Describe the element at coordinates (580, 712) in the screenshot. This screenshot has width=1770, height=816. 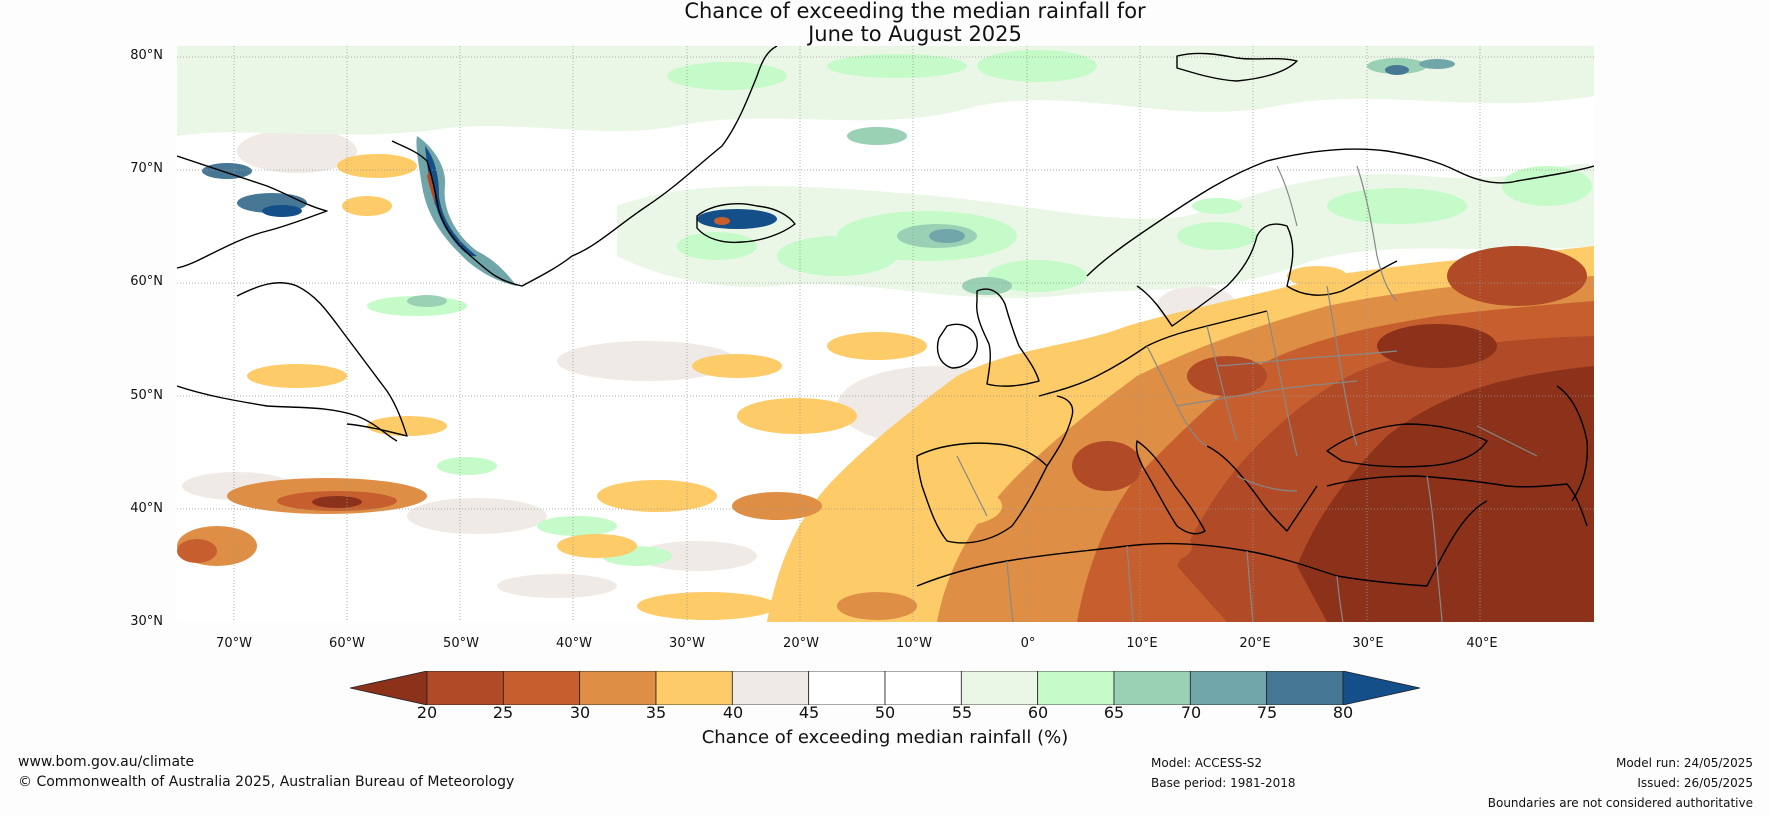
I see `colorbar-tick-30: 30` at that location.